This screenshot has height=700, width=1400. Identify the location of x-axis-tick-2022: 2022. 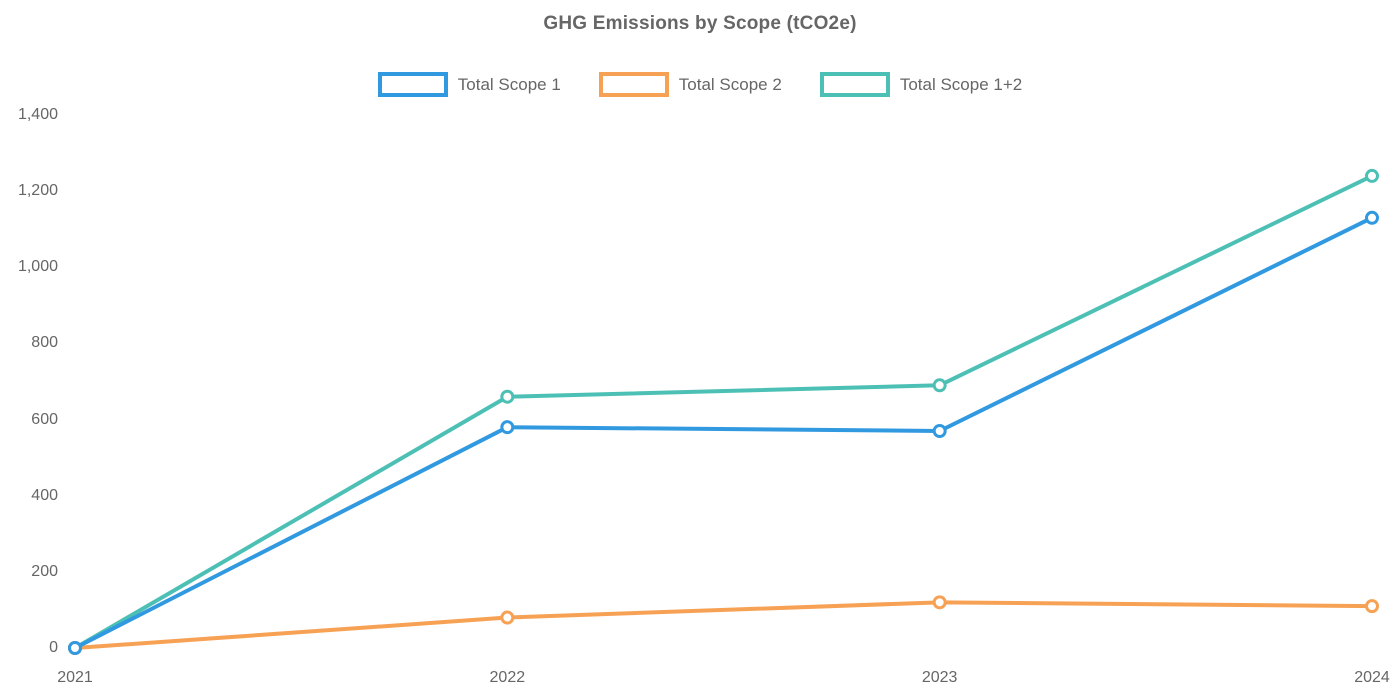
(507, 677).